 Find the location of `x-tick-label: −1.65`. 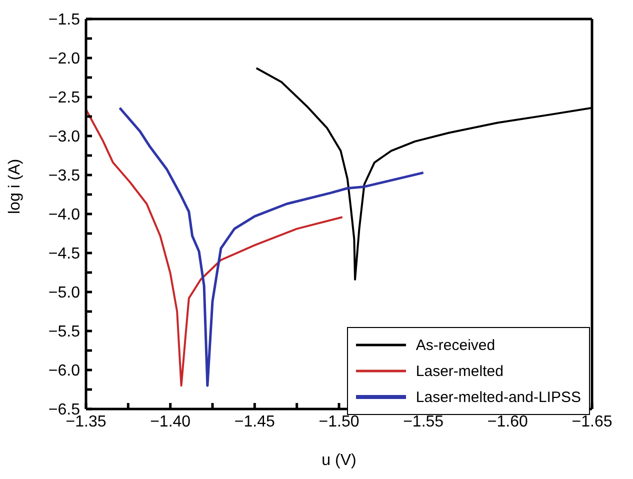

x-tick-label: −1.65 is located at coordinates (592, 421).